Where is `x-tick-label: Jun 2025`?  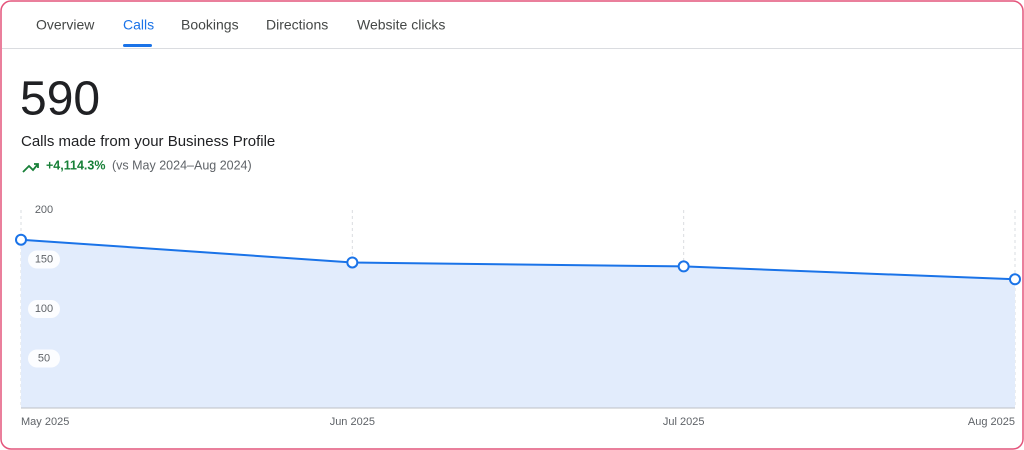 x-tick-label: Jun 2025 is located at coordinates (352, 422).